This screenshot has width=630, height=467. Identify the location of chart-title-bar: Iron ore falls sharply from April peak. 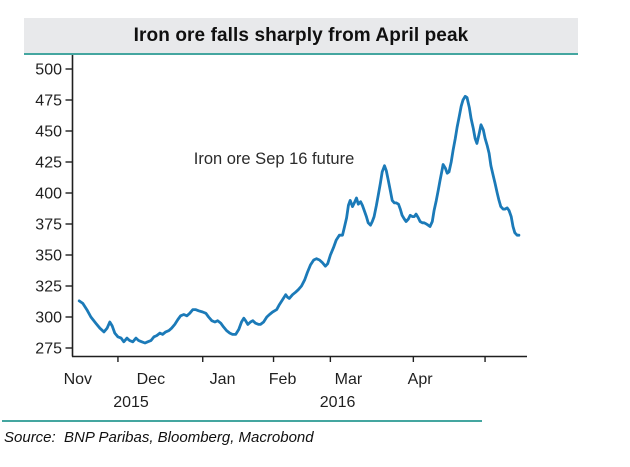
(301, 36).